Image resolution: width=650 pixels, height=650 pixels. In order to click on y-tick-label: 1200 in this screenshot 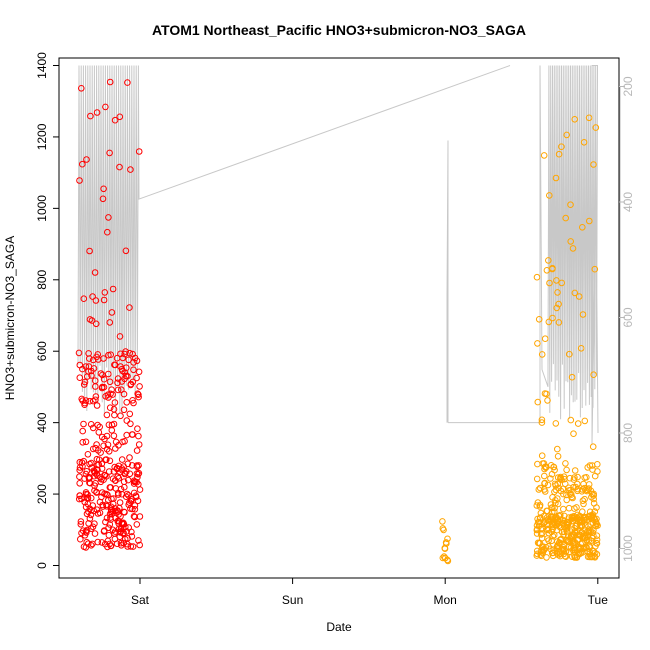, I will do `click(42, 136)`.